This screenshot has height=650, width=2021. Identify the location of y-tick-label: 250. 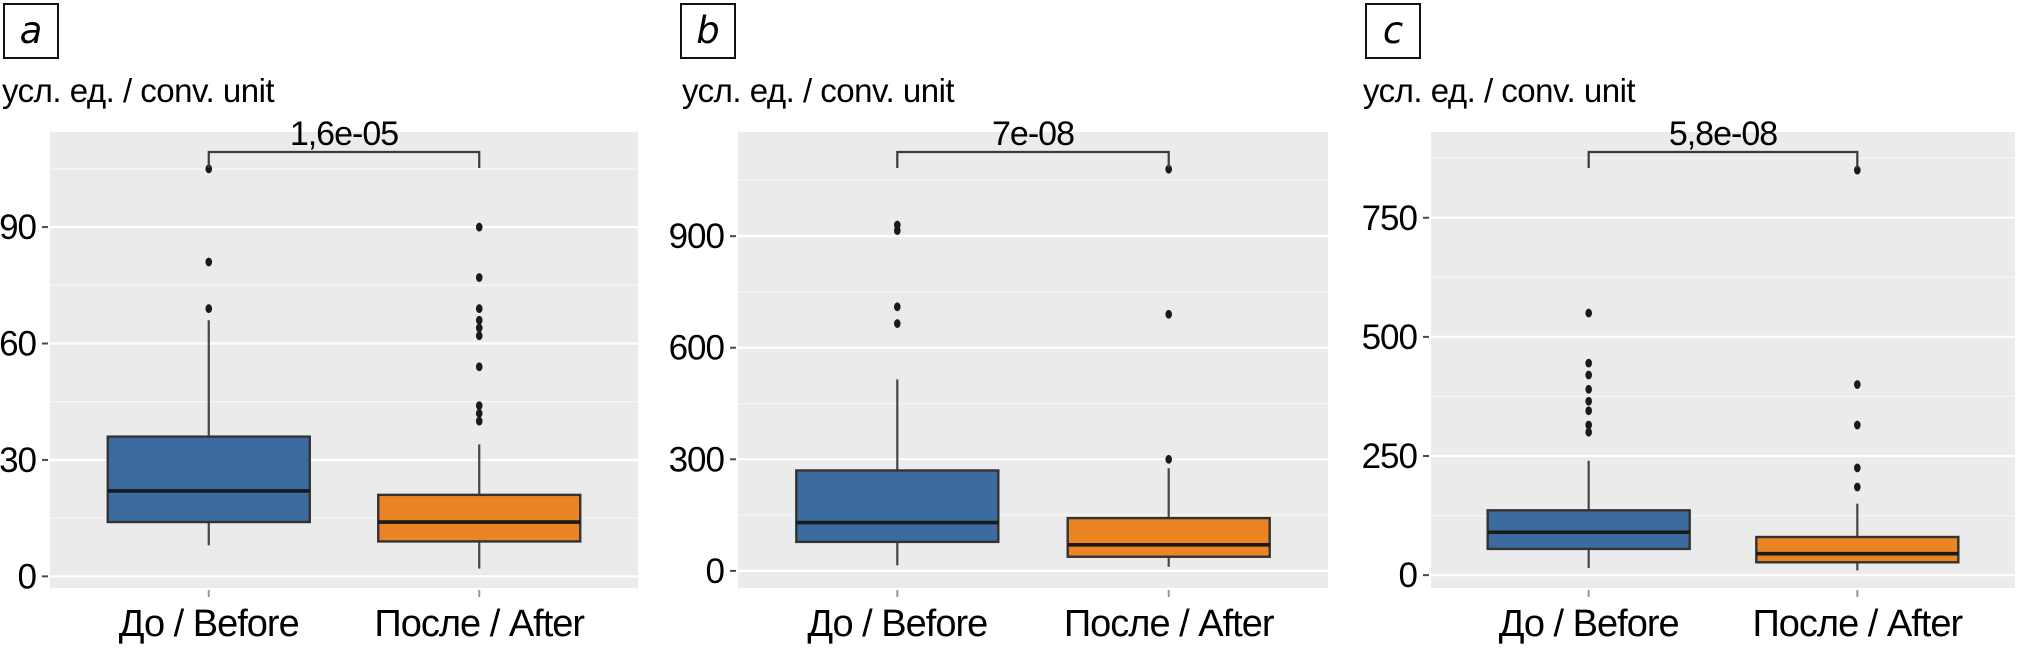
(1390, 456).